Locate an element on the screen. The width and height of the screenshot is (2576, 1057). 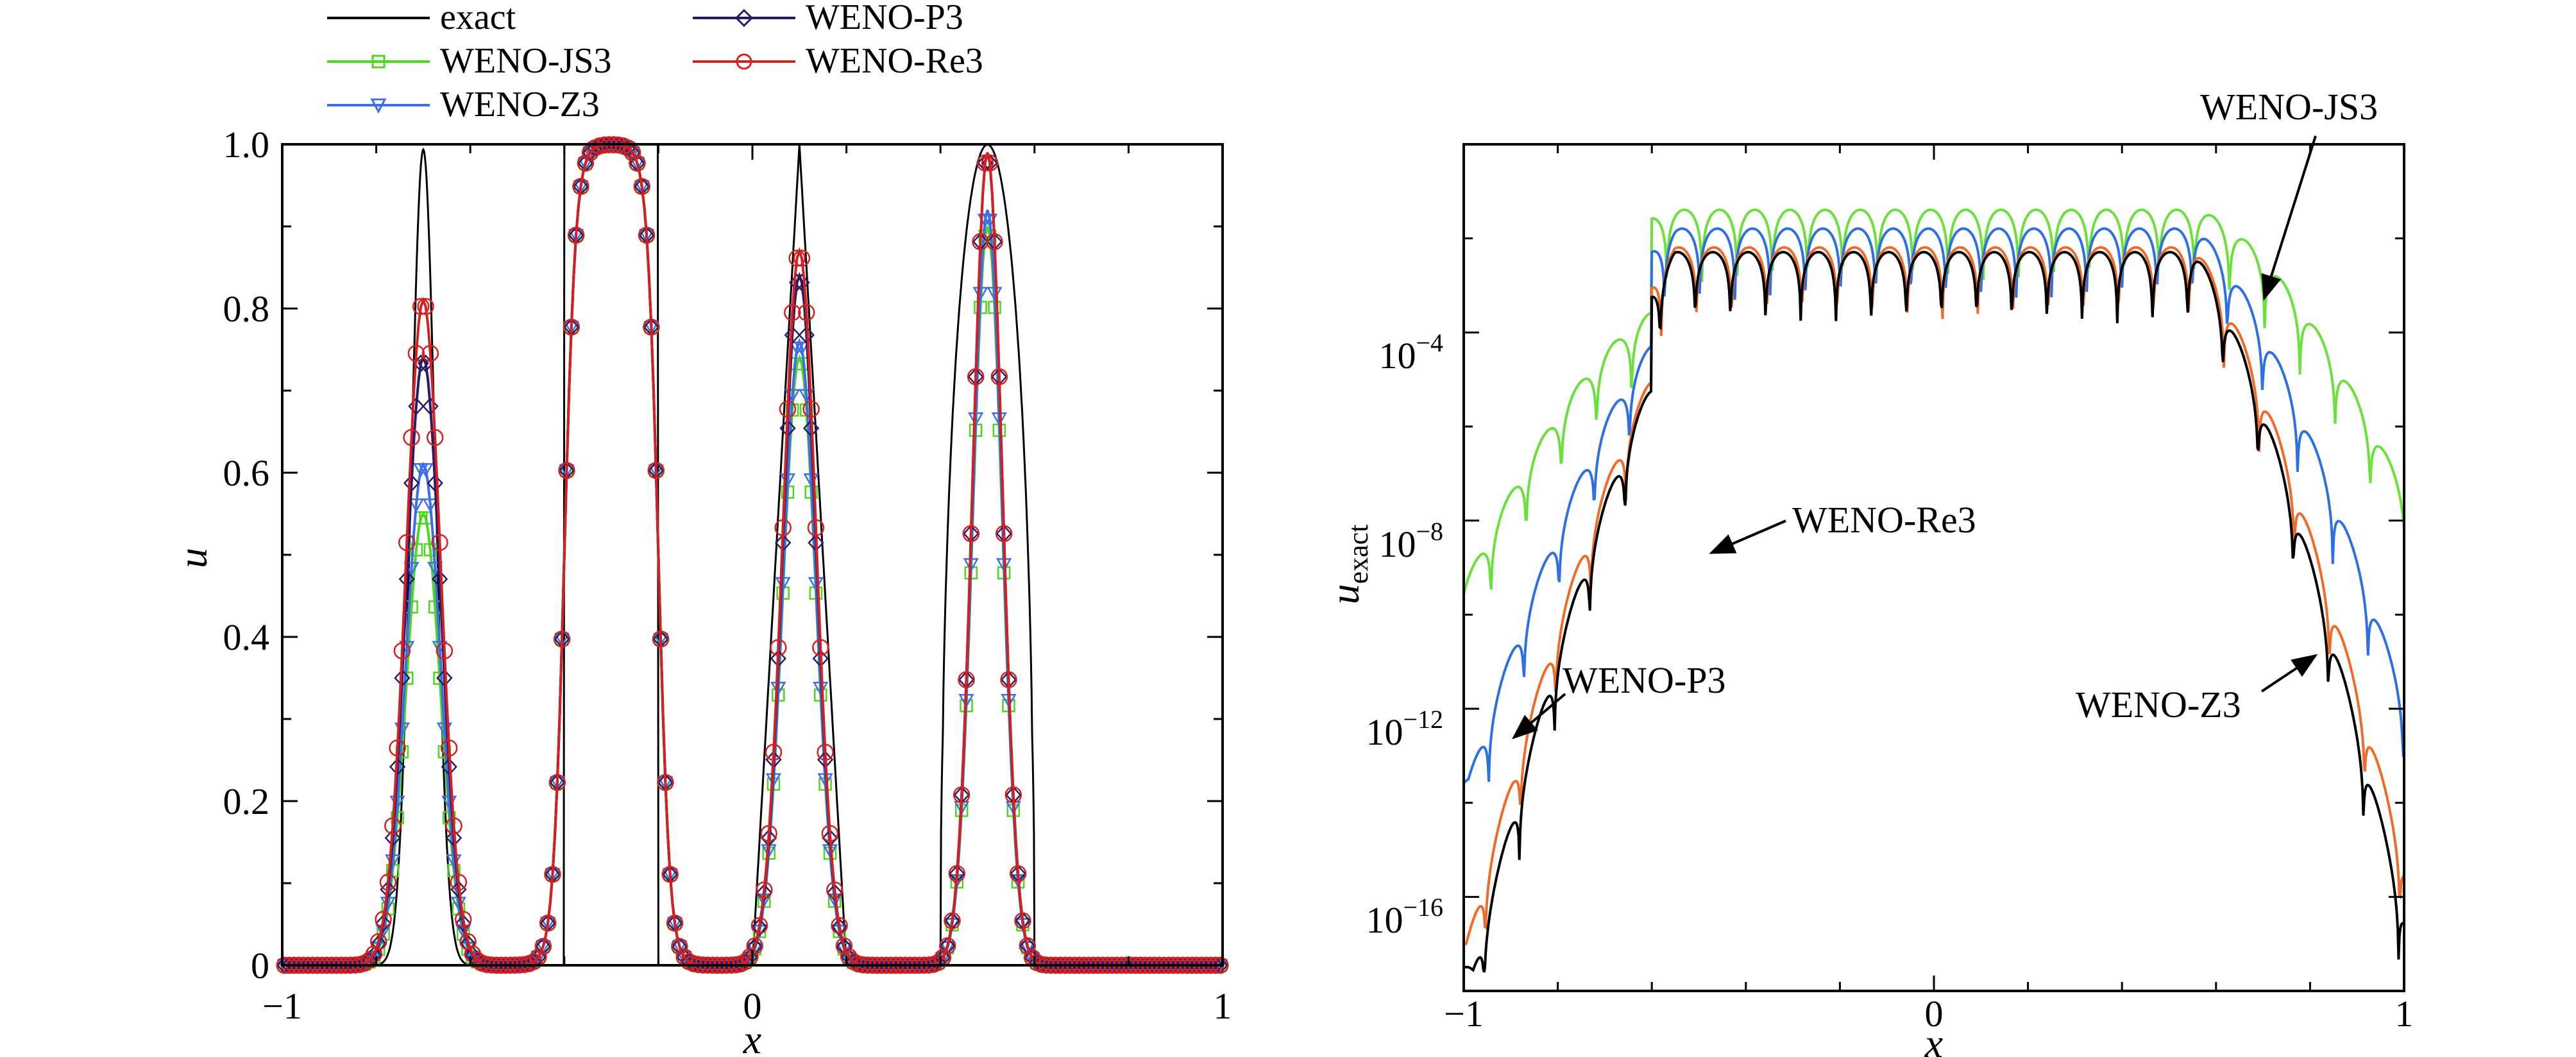
left-x-tick-label: 1 is located at coordinates (1223, 1006).